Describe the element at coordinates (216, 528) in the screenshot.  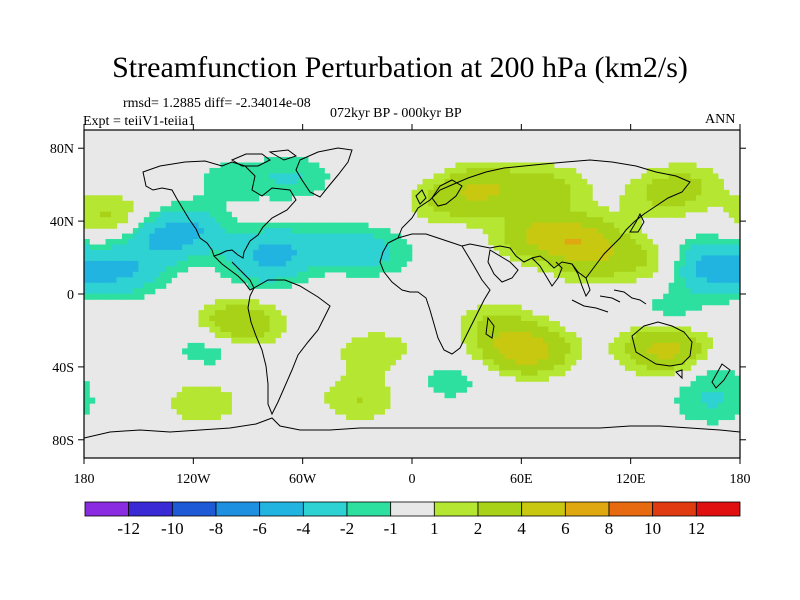
I see `colorbar-label: -8` at that location.